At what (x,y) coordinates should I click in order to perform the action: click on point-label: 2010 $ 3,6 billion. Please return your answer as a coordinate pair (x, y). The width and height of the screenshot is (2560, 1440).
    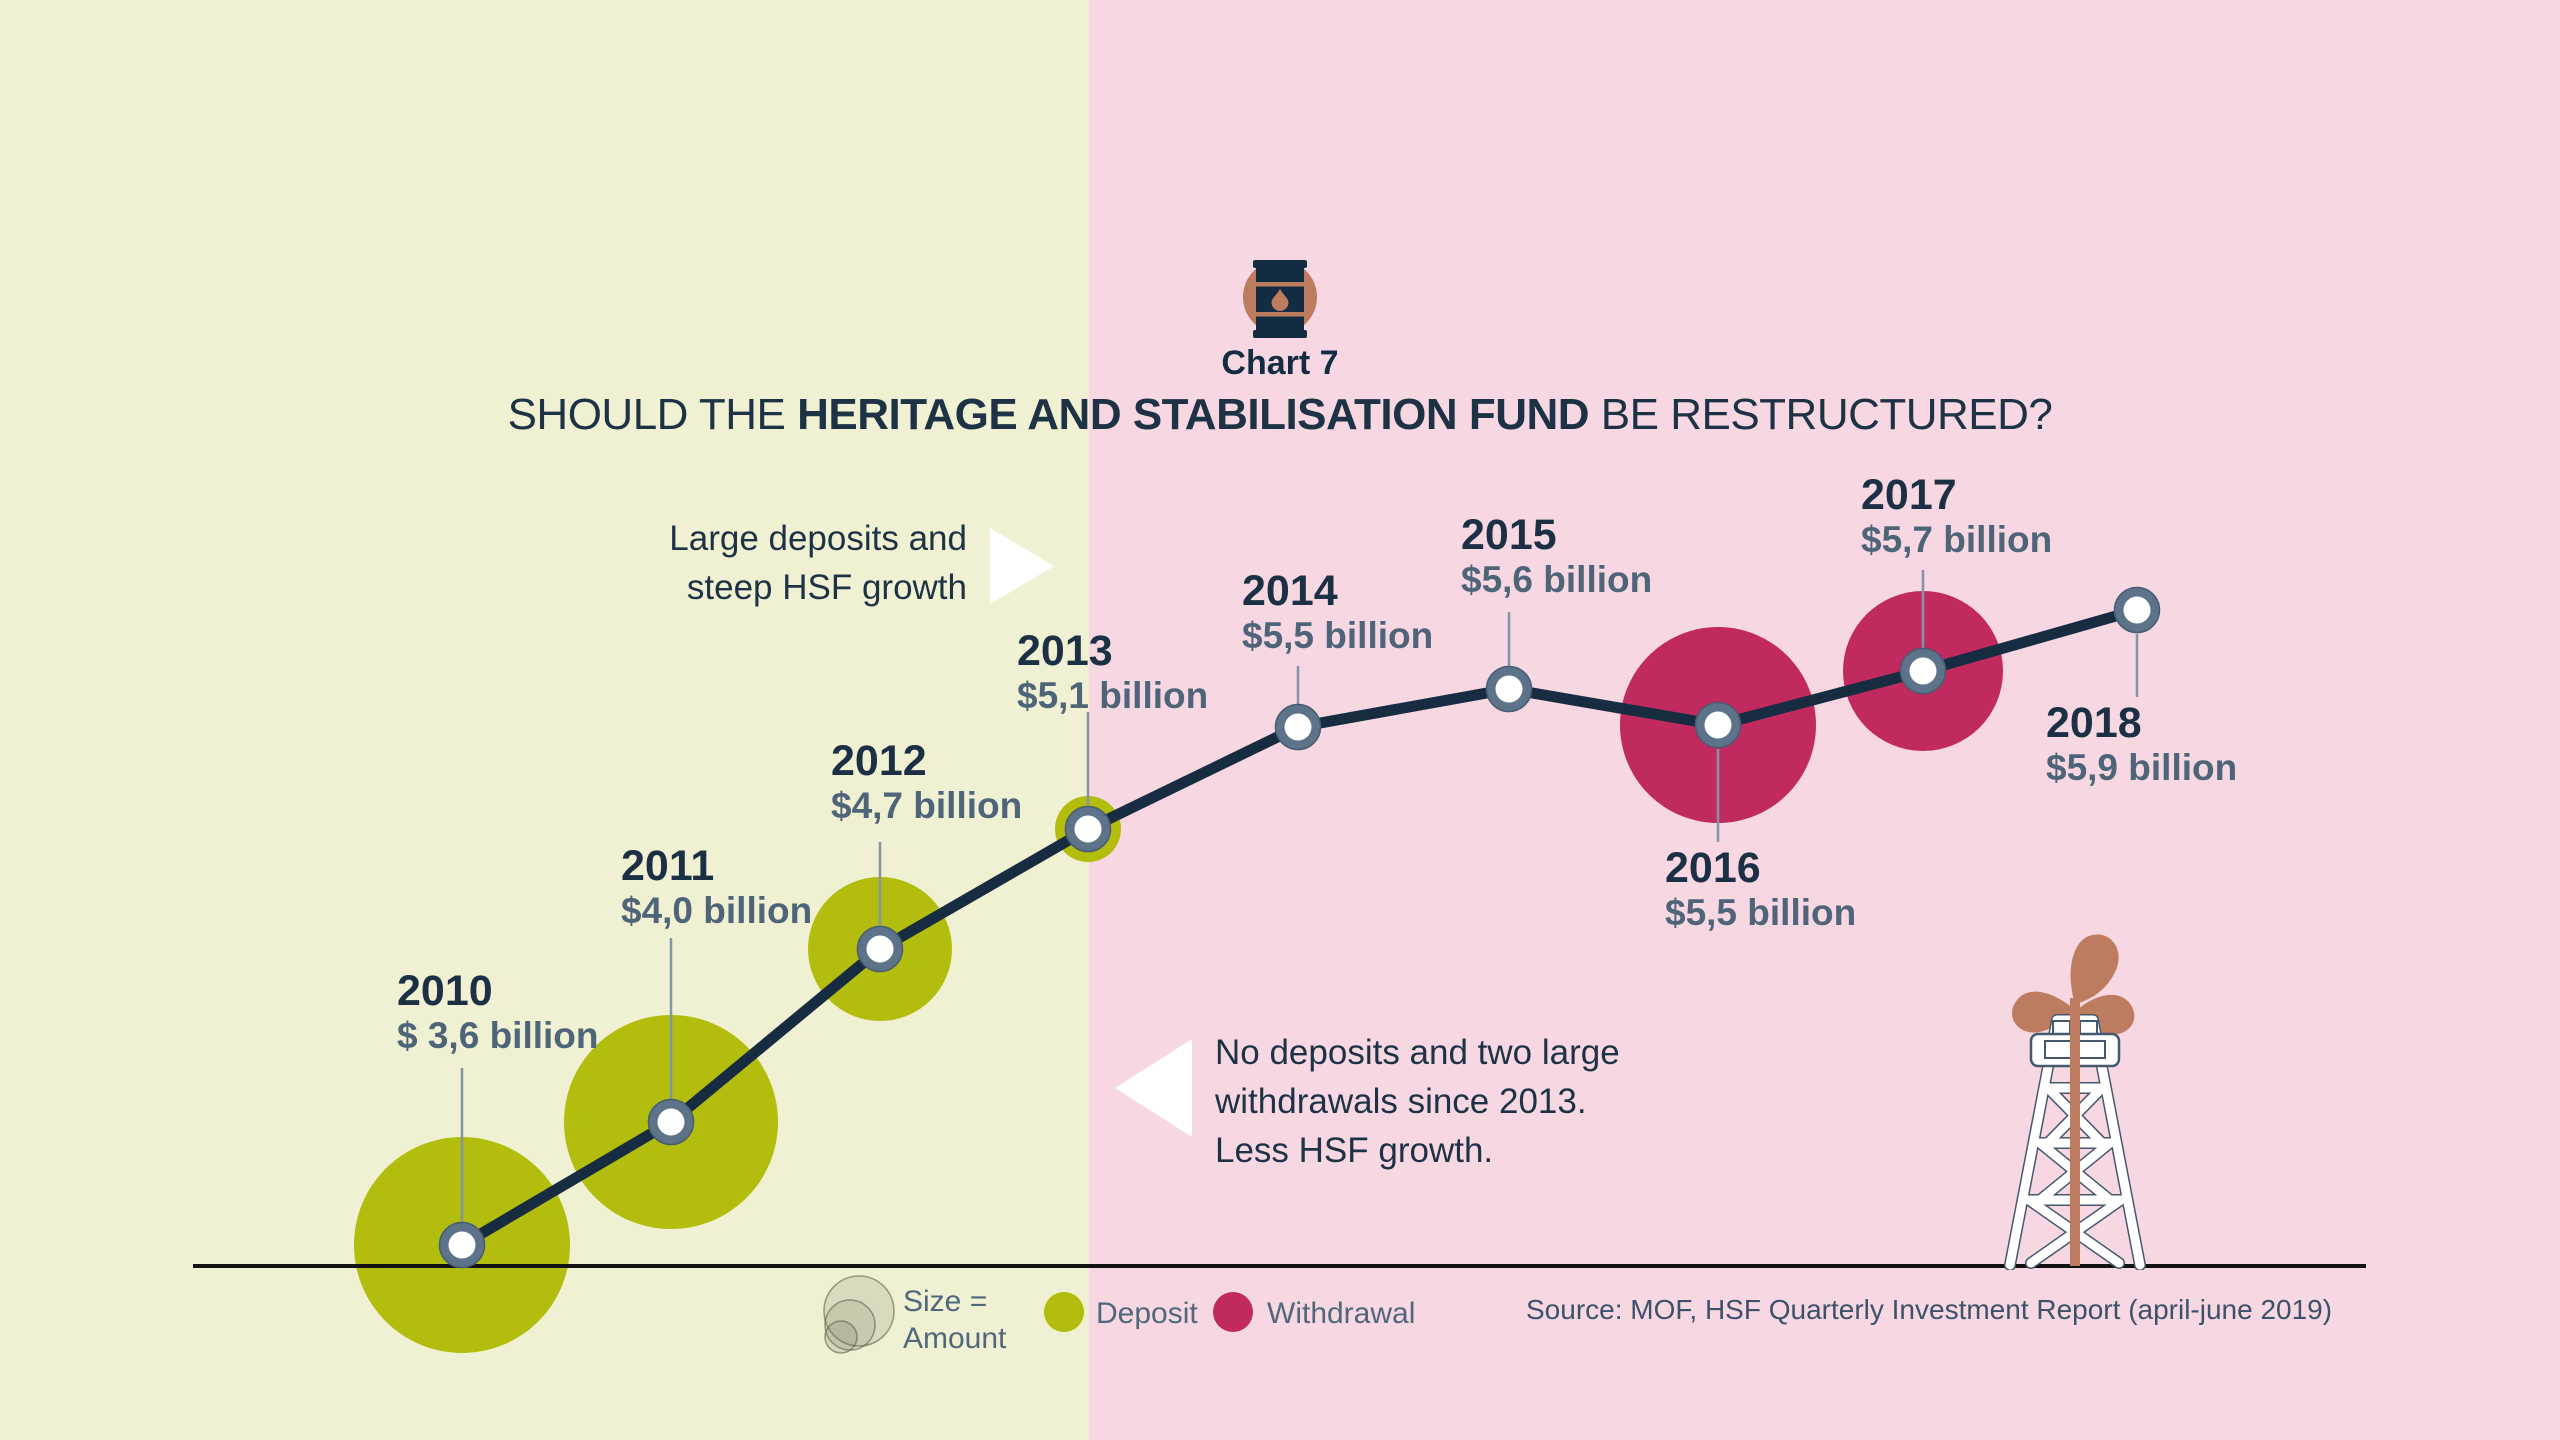
    Looking at the image, I should click on (498, 1013).